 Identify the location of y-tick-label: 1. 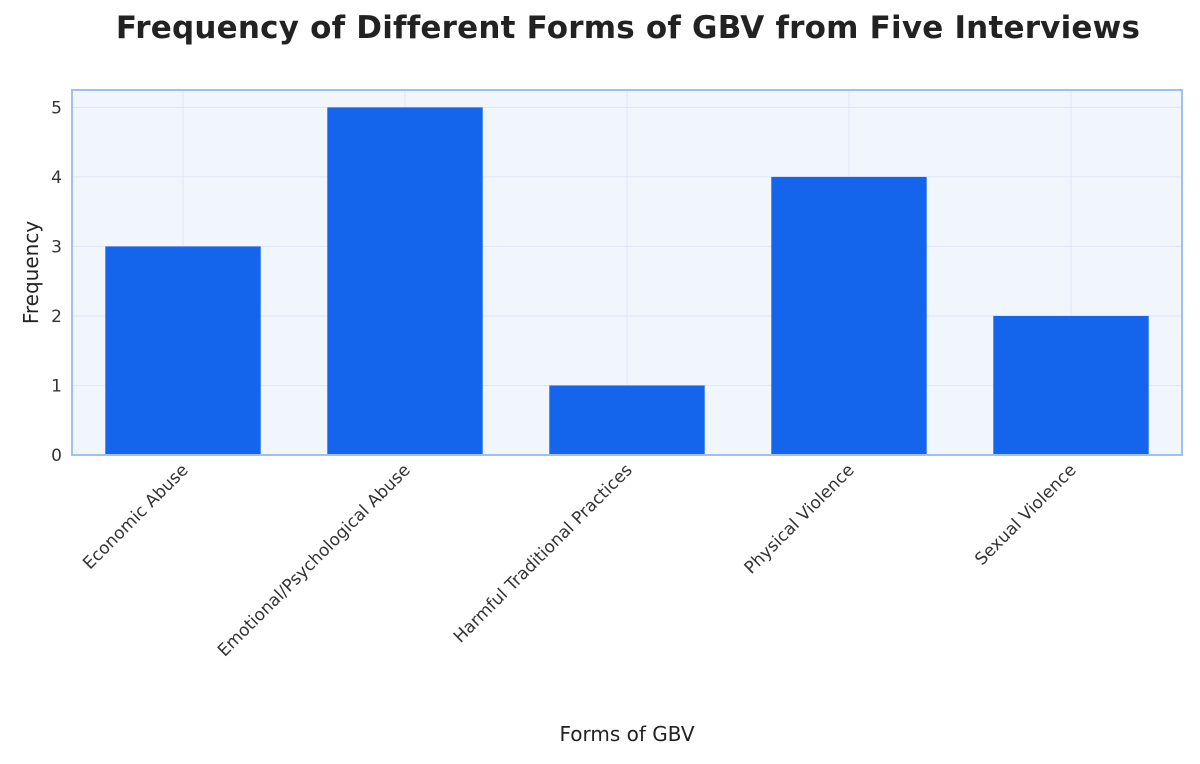
(56, 386).